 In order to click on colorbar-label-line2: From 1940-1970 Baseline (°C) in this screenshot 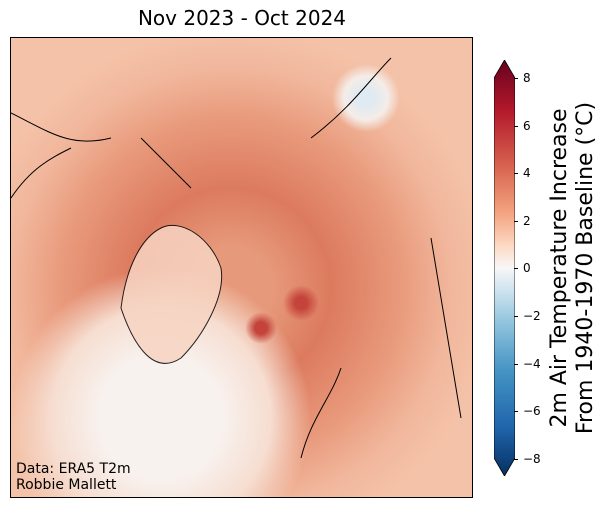, I will do `click(585, 268)`.